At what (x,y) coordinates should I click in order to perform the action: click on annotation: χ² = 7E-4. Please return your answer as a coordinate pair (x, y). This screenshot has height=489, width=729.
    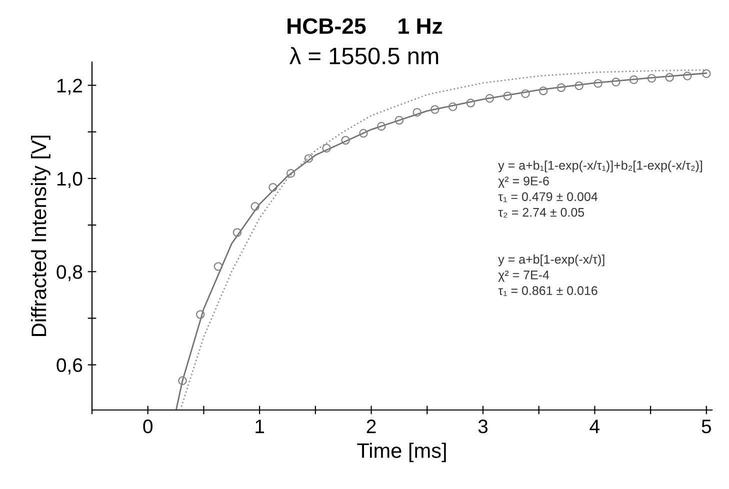
    Looking at the image, I should click on (524, 276).